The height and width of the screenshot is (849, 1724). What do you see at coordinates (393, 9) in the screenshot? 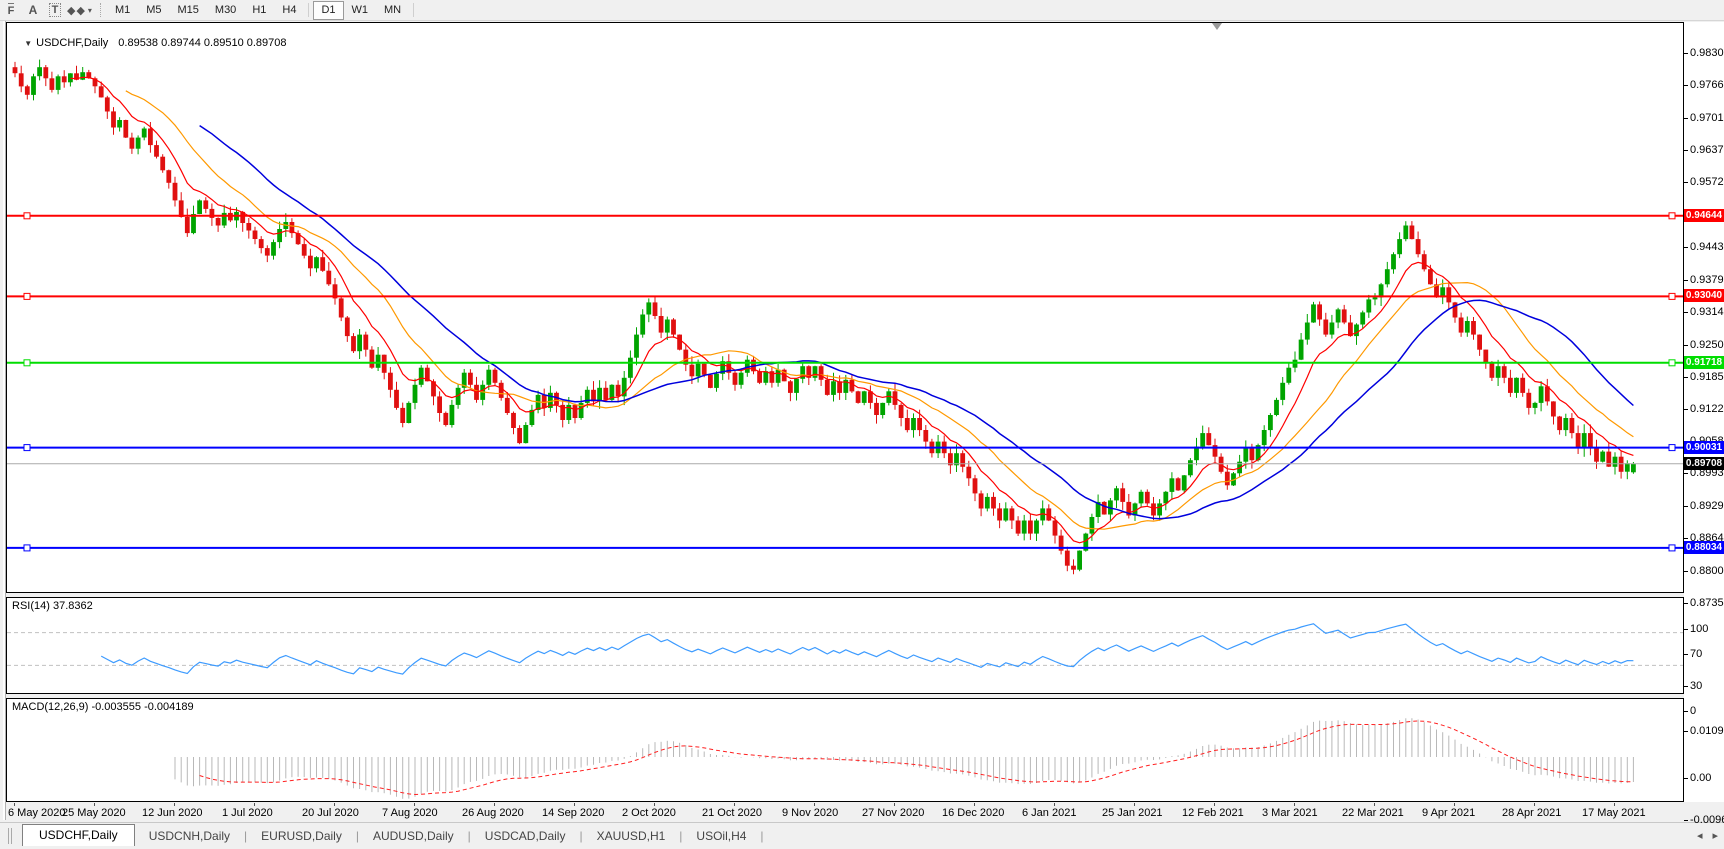
I see `timeframe-button-mn: MN` at bounding box center [393, 9].